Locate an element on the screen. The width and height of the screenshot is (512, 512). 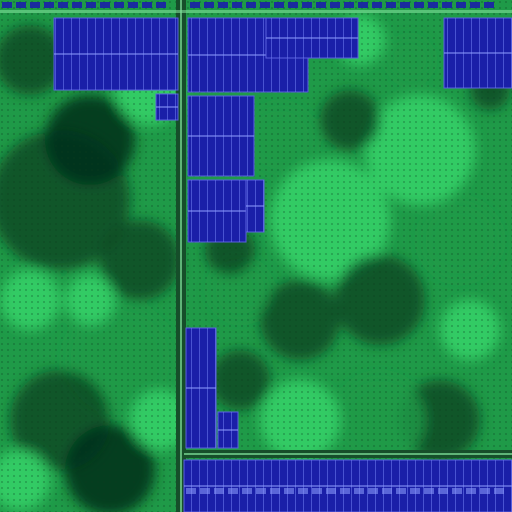
horizontal-bus-line is located at coordinates (348, 454).